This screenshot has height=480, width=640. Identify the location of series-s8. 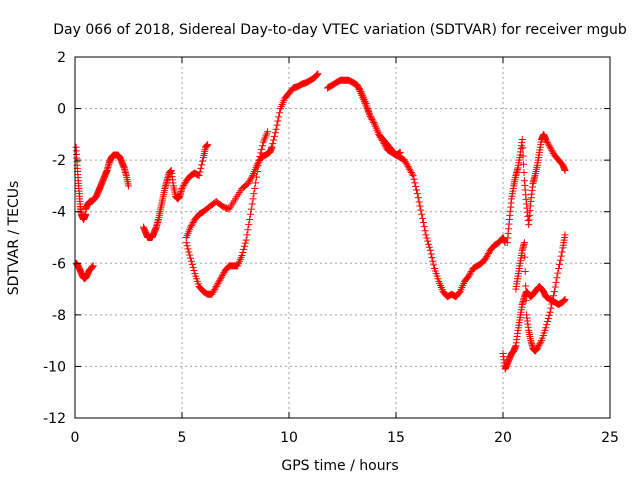
(416, 188).